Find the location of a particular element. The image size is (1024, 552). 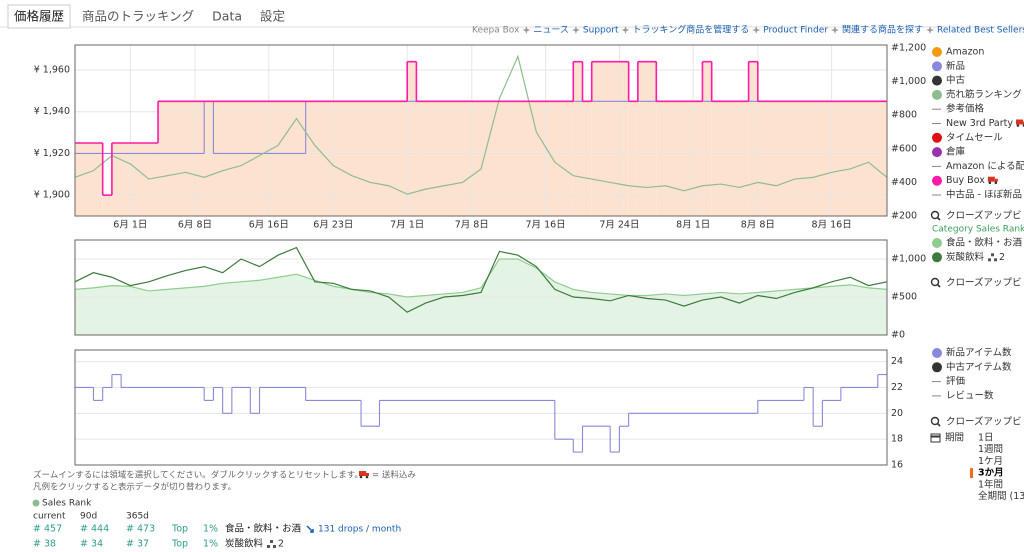

legend-item: 参考価格 is located at coordinates (958, 109).